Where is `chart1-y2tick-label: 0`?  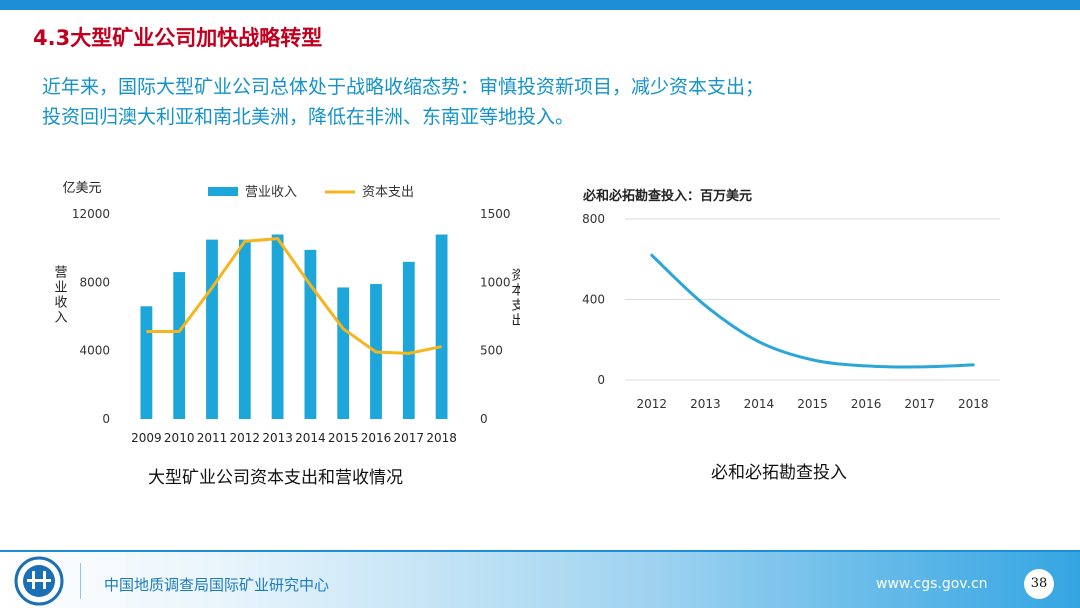 chart1-y2tick-label: 0 is located at coordinates (484, 419).